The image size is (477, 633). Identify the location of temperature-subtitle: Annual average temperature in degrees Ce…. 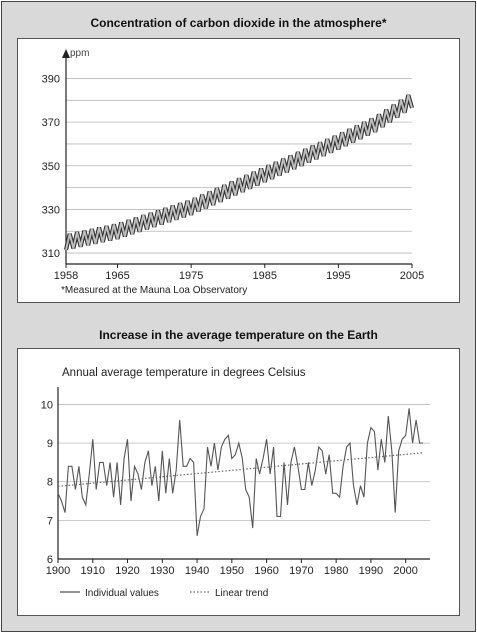
(184, 373).